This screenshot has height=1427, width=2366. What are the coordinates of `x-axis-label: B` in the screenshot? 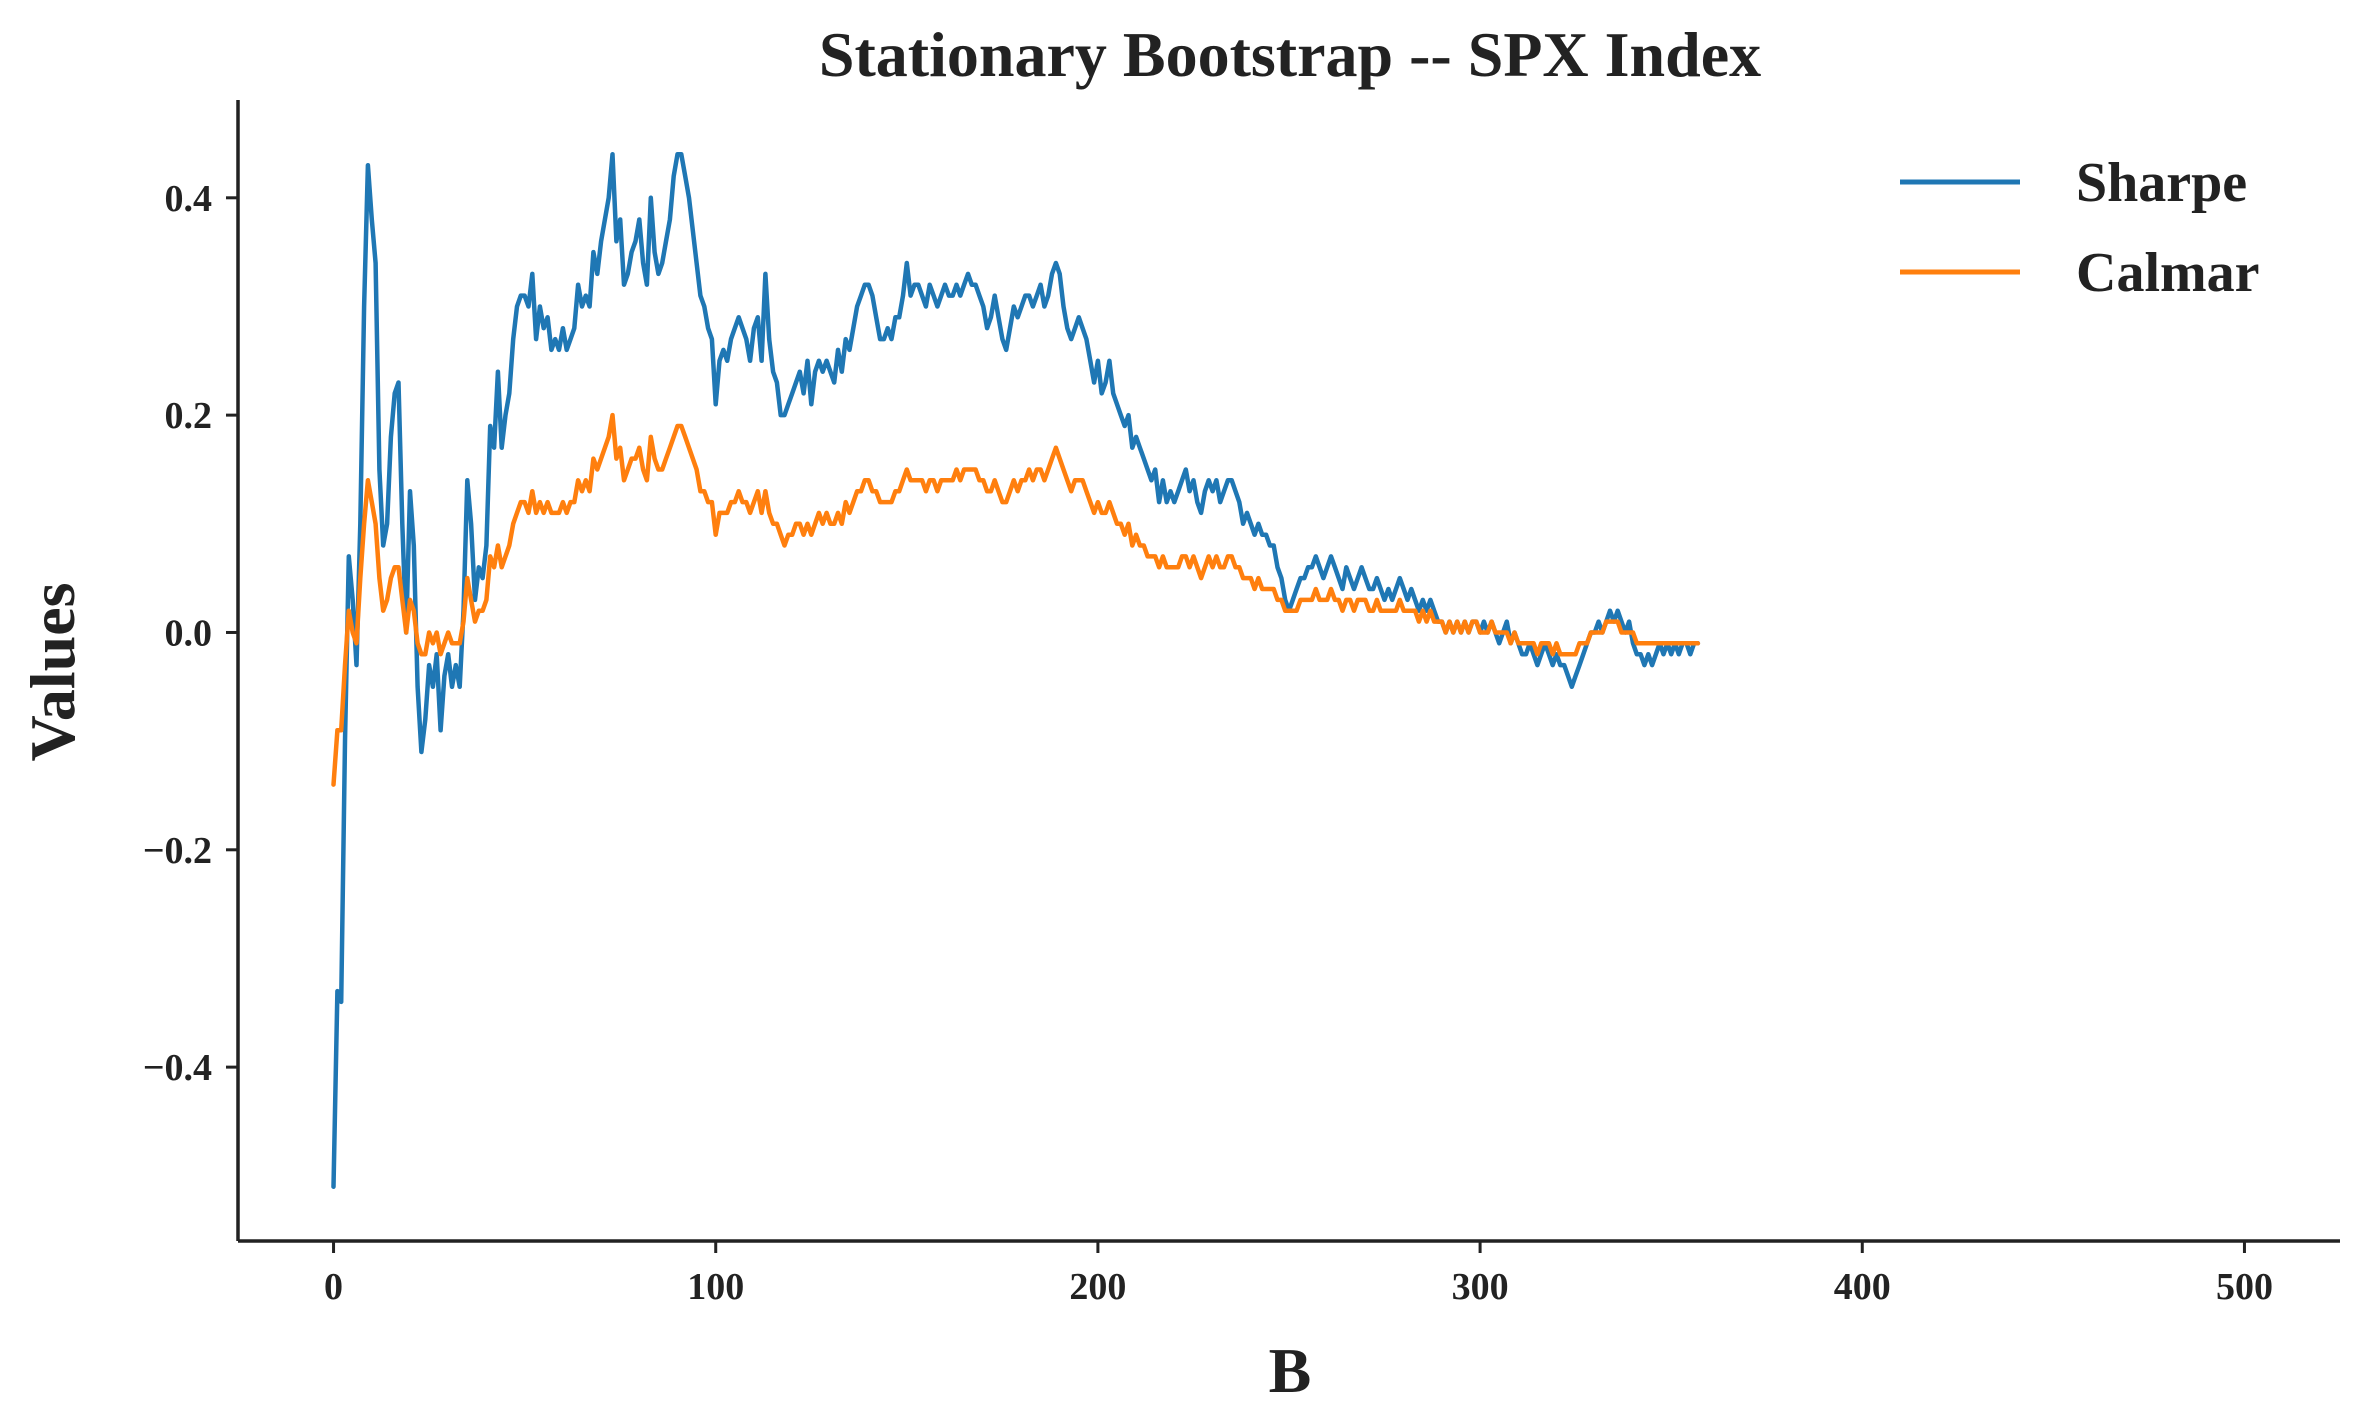 It's located at (1290, 1370).